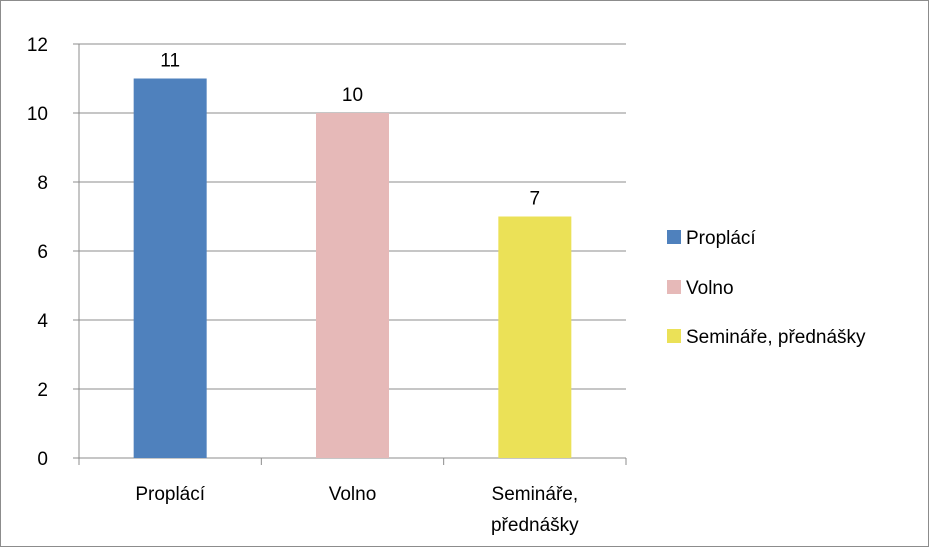 The image size is (929, 547). What do you see at coordinates (766, 288) in the screenshot?
I see `legend: Proplácí Volno Semináře, přednášky` at bounding box center [766, 288].